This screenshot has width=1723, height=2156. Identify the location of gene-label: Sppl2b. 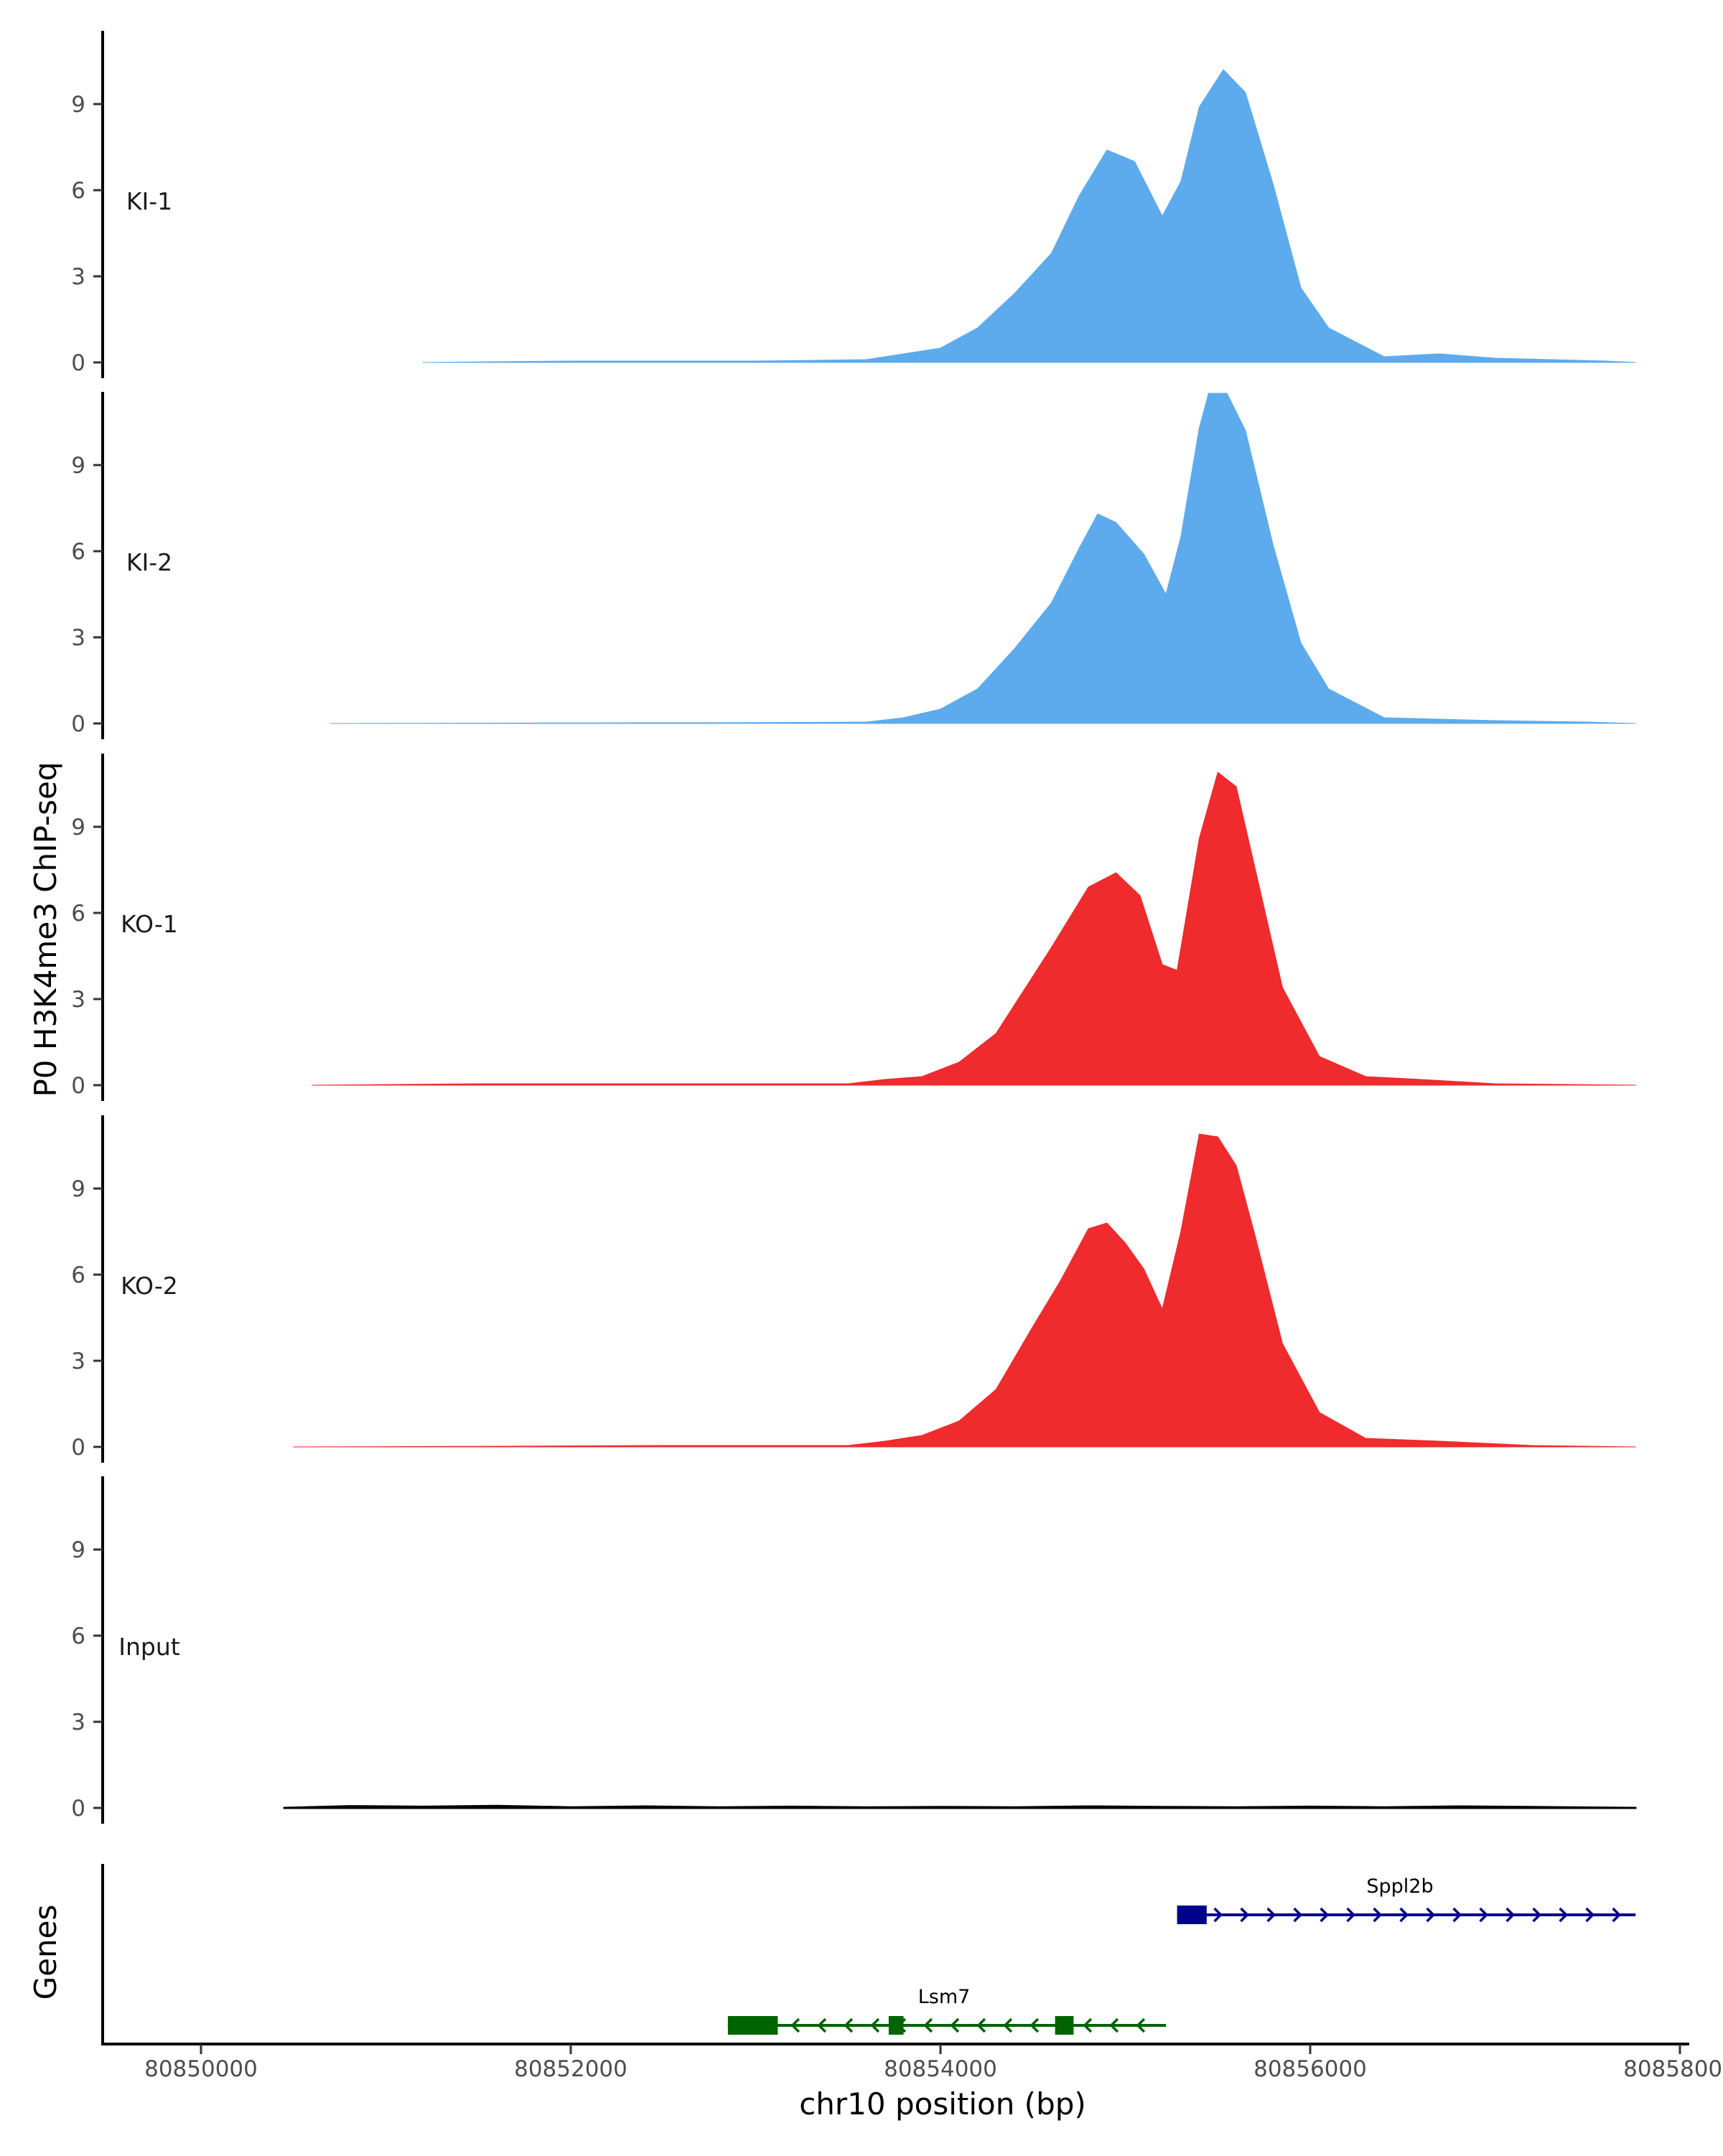
(1399, 1886).